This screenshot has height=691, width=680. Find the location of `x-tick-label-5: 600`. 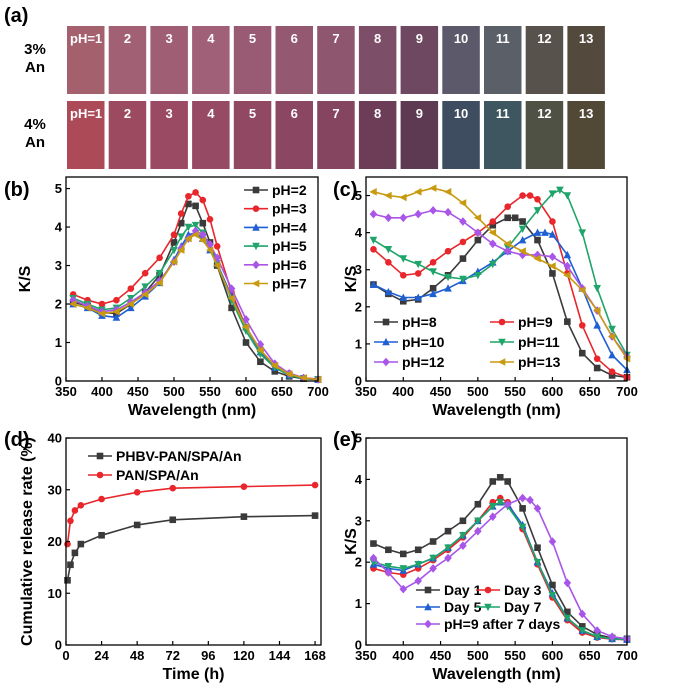

x-tick-label-5: 600 is located at coordinates (246, 391).